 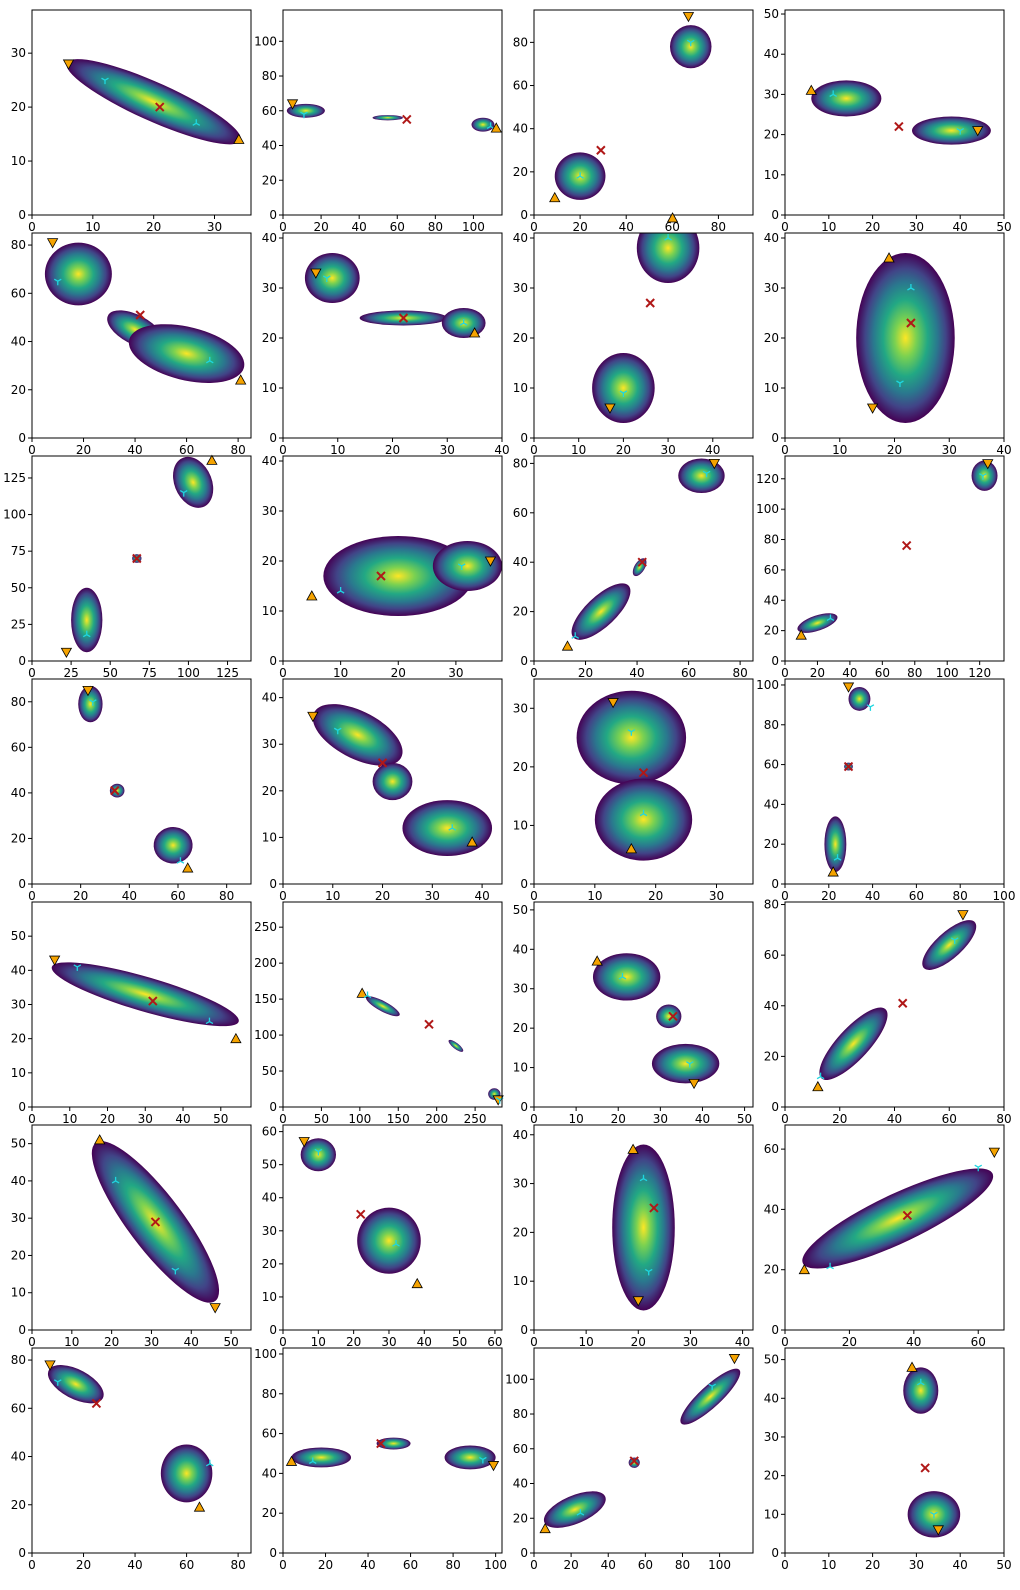 I want to click on y-tick-label: 80, so click(x=771, y=905).